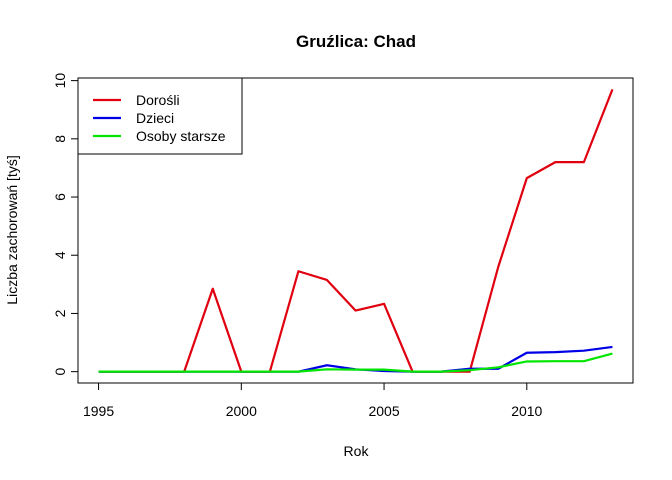 This screenshot has height=480, width=672. Describe the element at coordinates (65, 224) in the screenshot. I see `y-axis: 0 2 4 6 8 10` at that location.